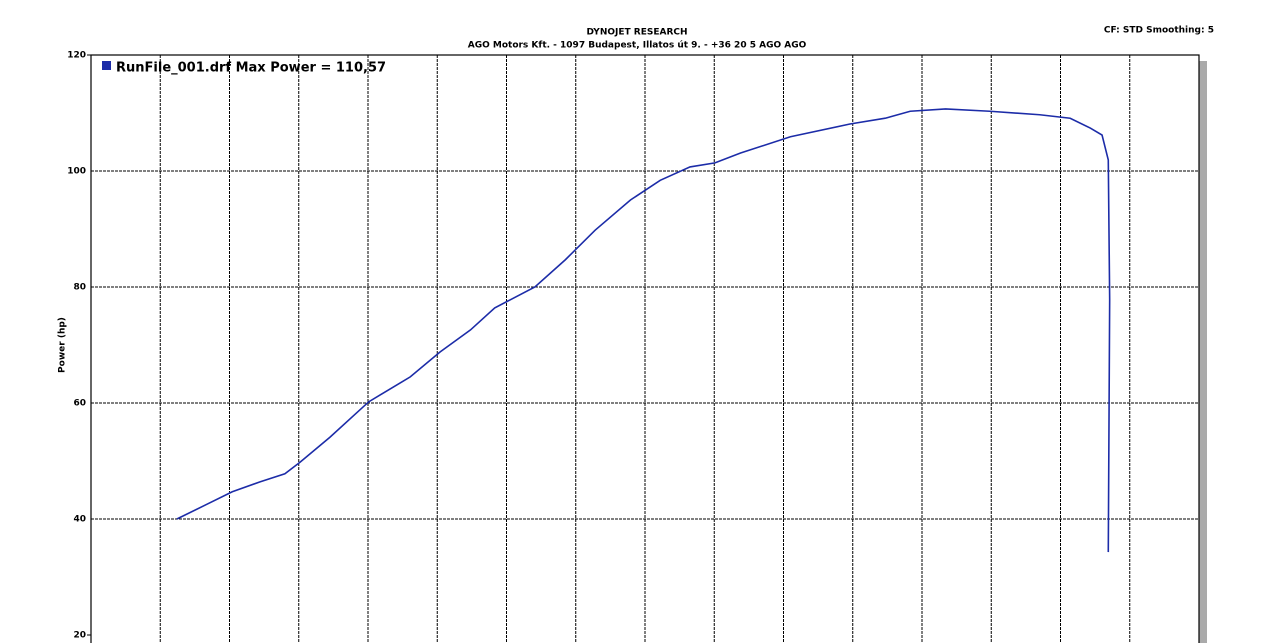  Describe the element at coordinates (636, 33) in the screenshot. I see `chart-title: DYNOJET RESEARCH` at that location.